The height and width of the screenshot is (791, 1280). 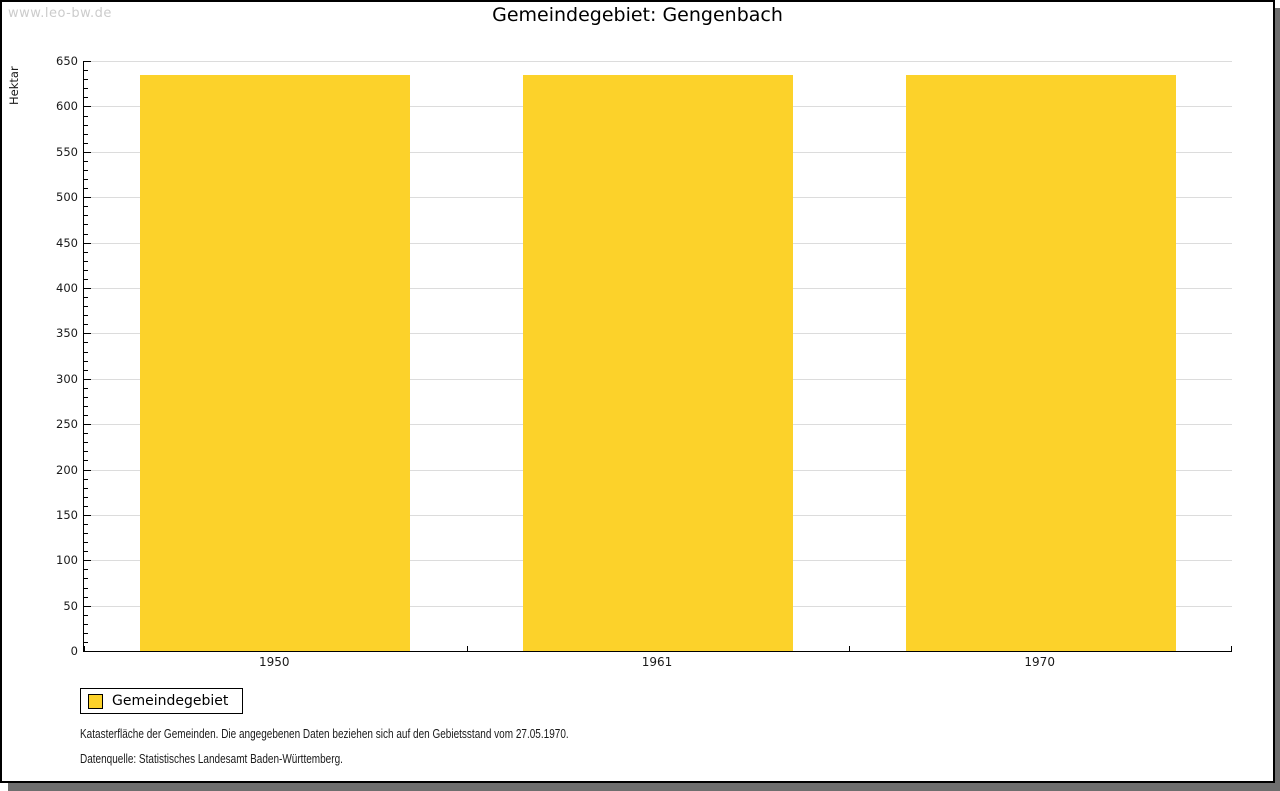 What do you see at coordinates (67, 424) in the screenshot?
I see `y-tick-label: 250` at bounding box center [67, 424].